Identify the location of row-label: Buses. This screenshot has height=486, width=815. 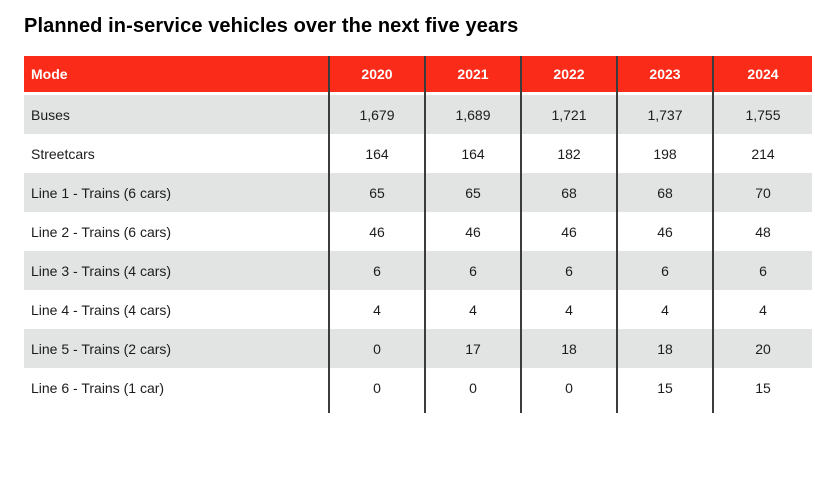
(176, 114).